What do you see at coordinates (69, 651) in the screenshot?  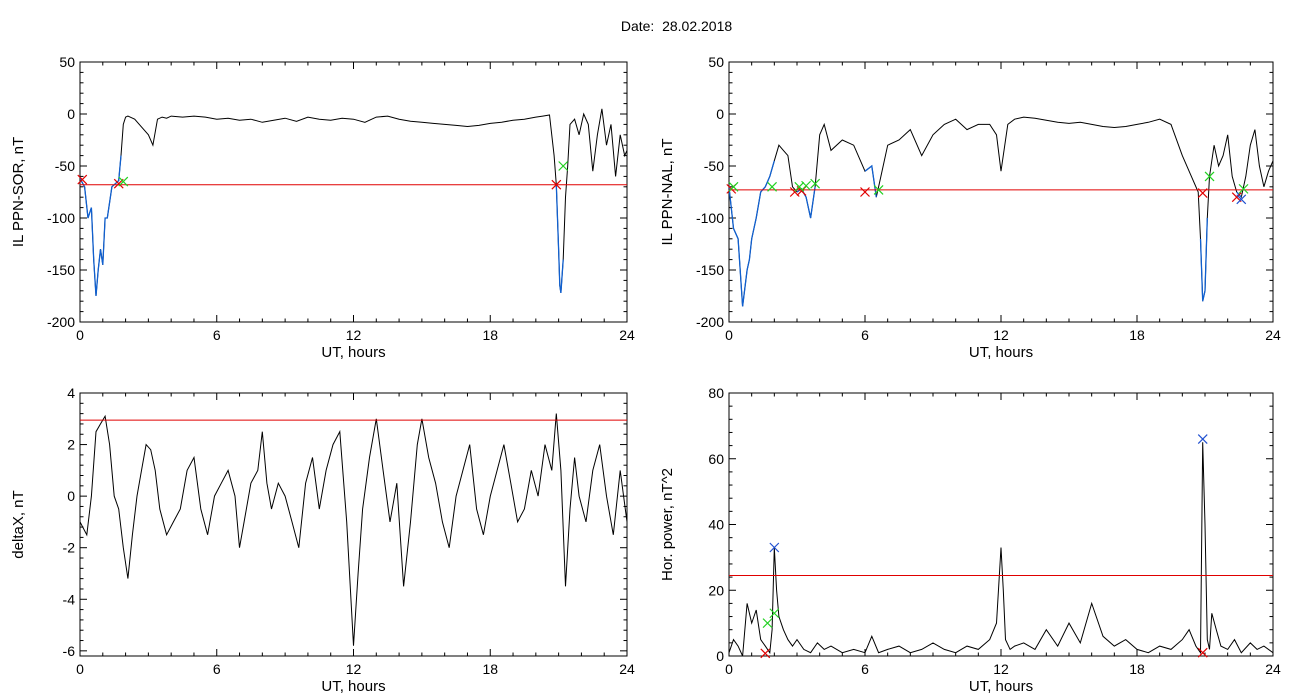 I see `y-tick-label: -6` at bounding box center [69, 651].